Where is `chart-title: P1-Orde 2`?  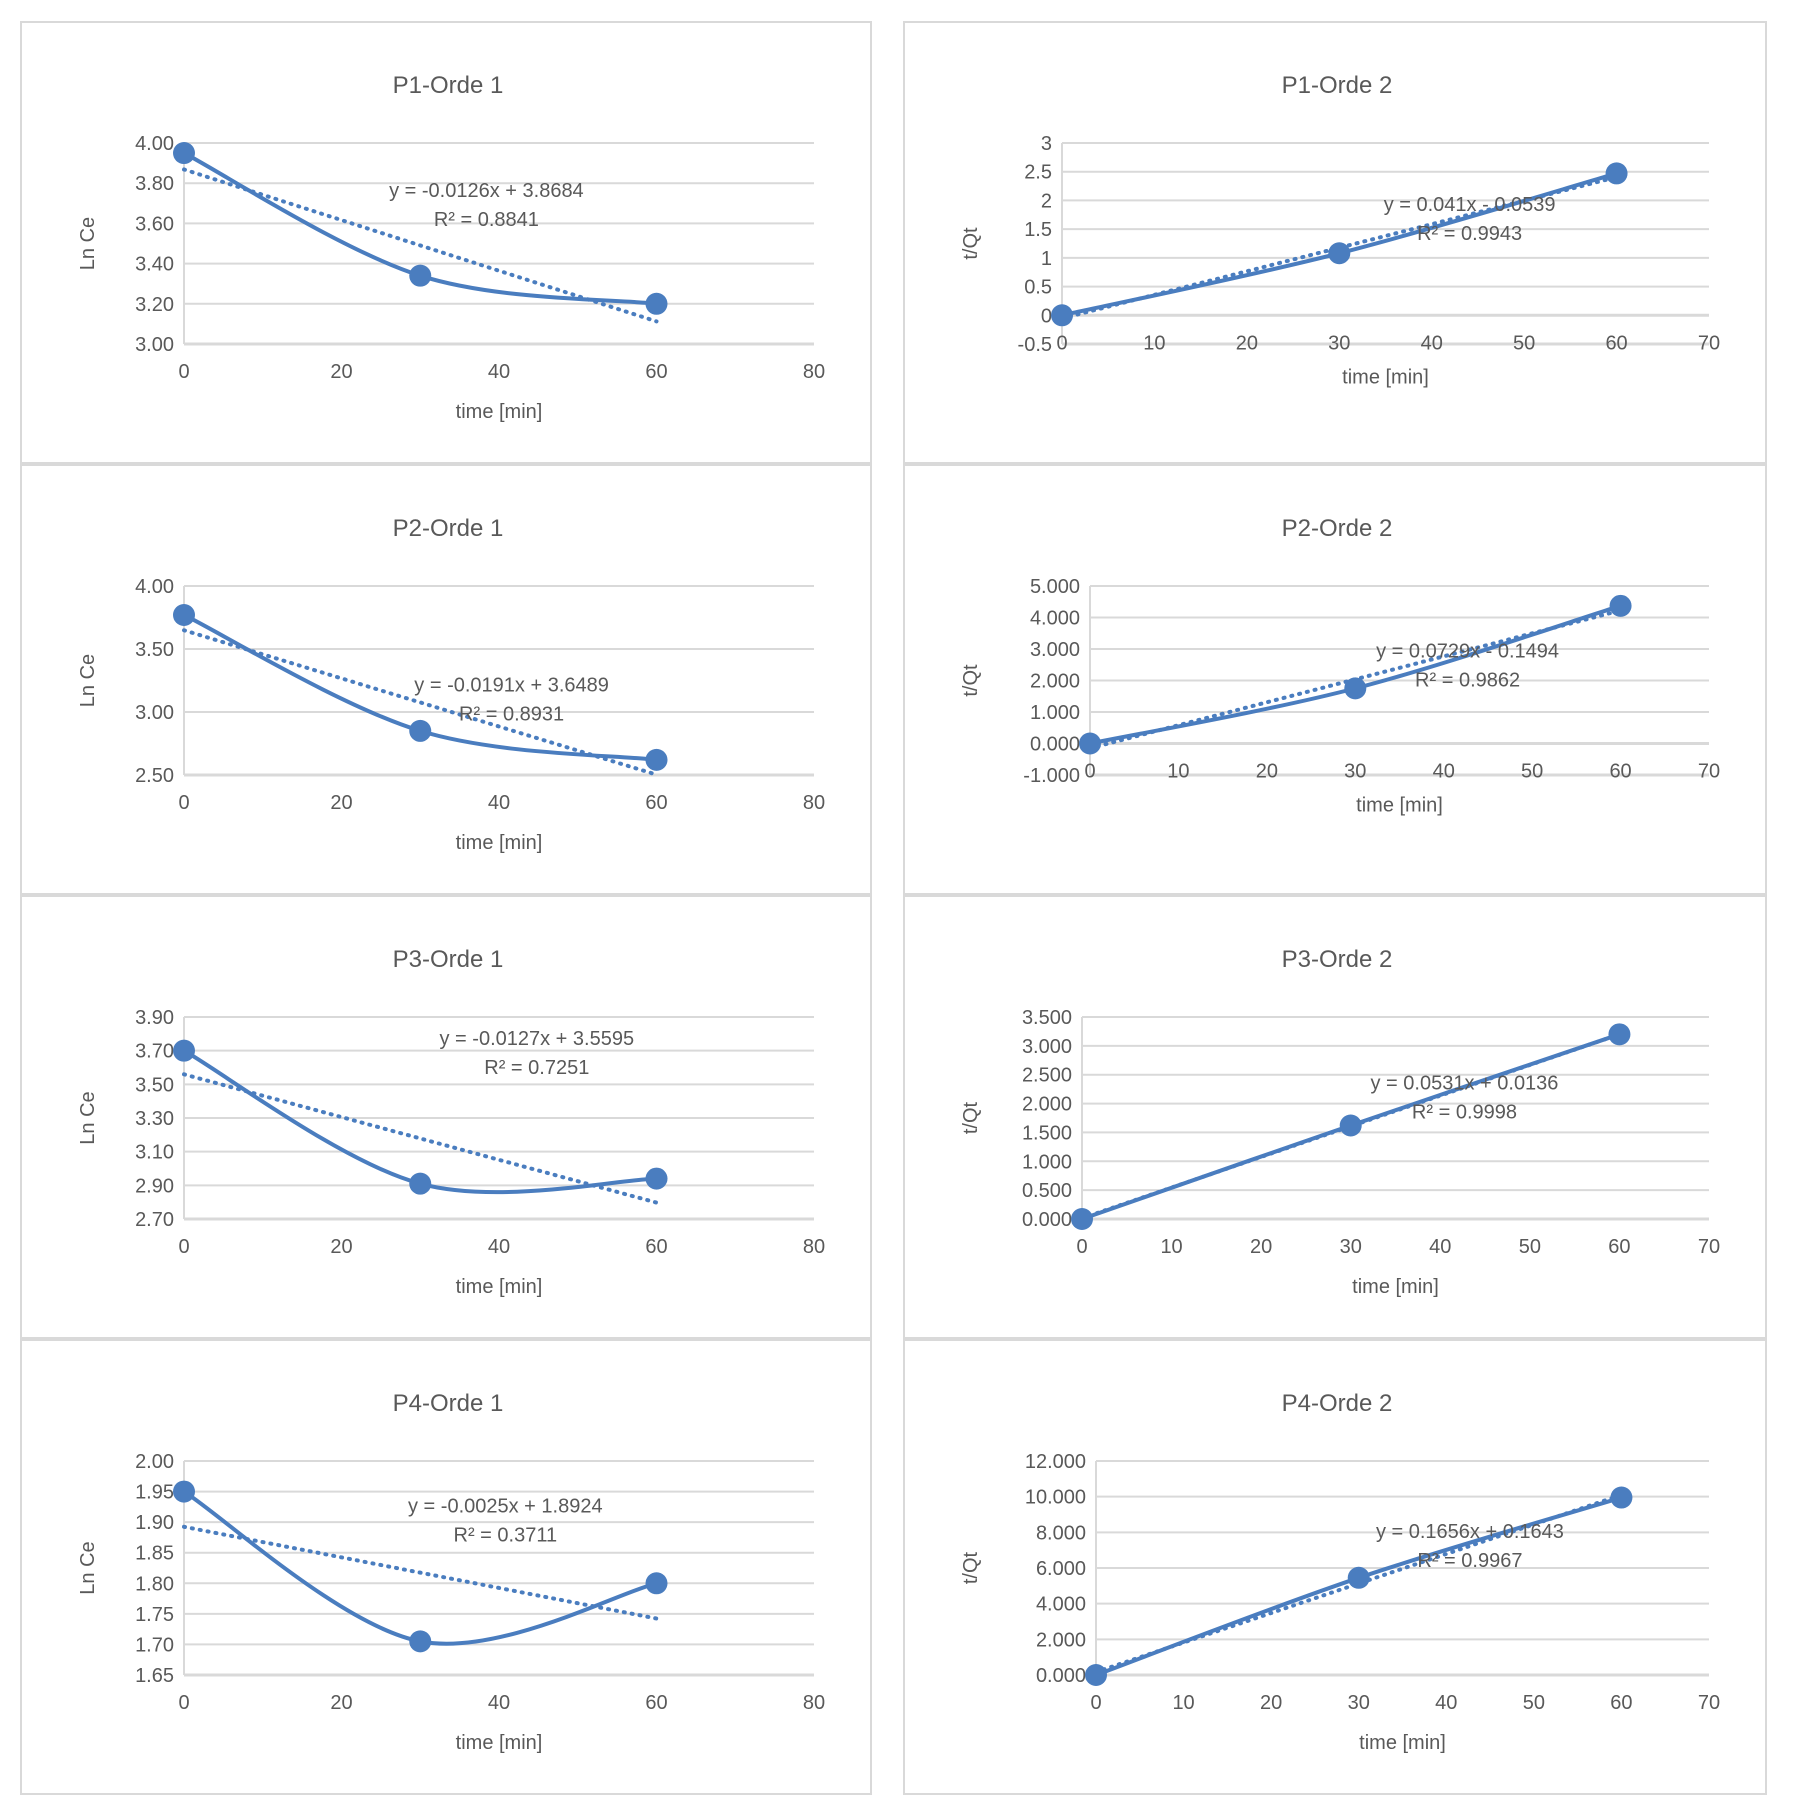 chart-title: P1-Orde 2 is located at coordinates (1337, 85).